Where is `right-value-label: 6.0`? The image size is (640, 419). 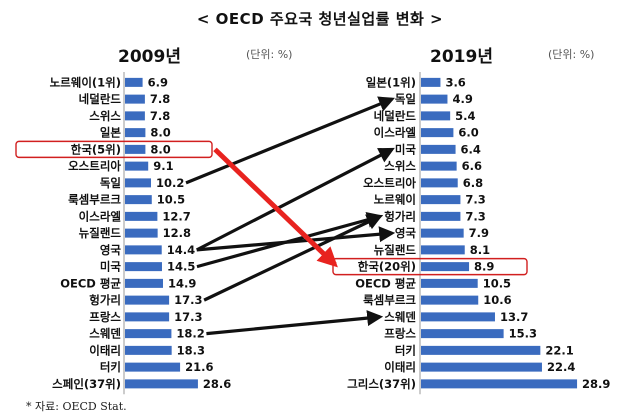 right-value-label: 6.0 is located at coordinates (468, 133).